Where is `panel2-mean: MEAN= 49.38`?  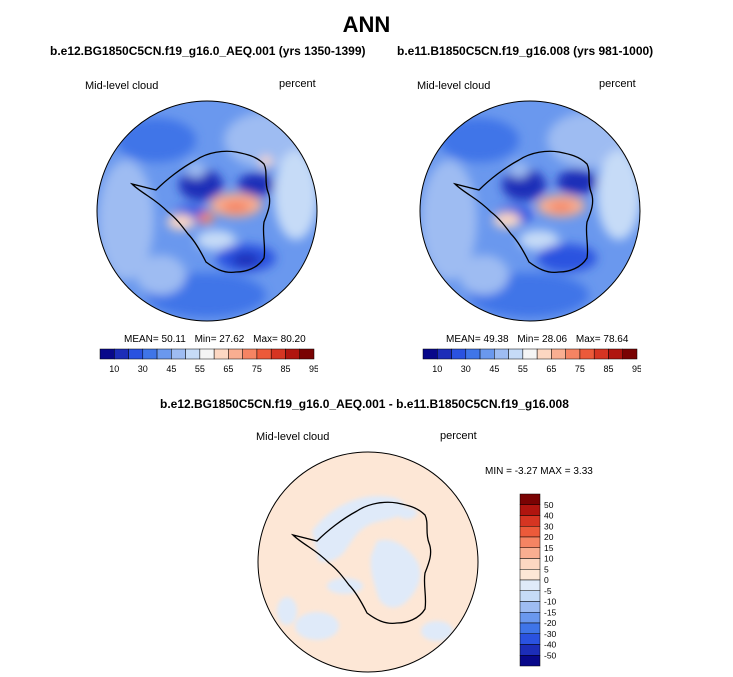 panel2-mean: MEAN= 49.38 is located at coordinates (477, 339).